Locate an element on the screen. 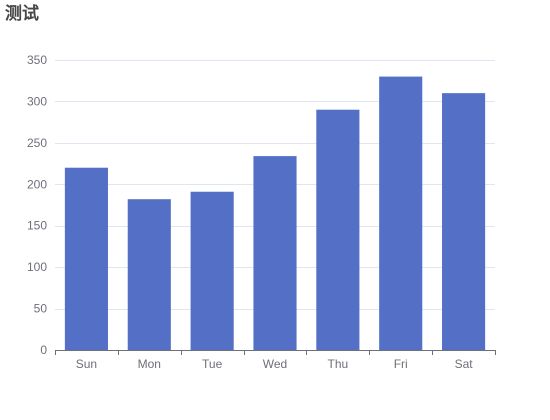 The height and width of the screenshot is (420, 550). x-axis-tick-labels: Sun Mon Tue Wed Thu Fri Sat is located at coordinates (274, 364).